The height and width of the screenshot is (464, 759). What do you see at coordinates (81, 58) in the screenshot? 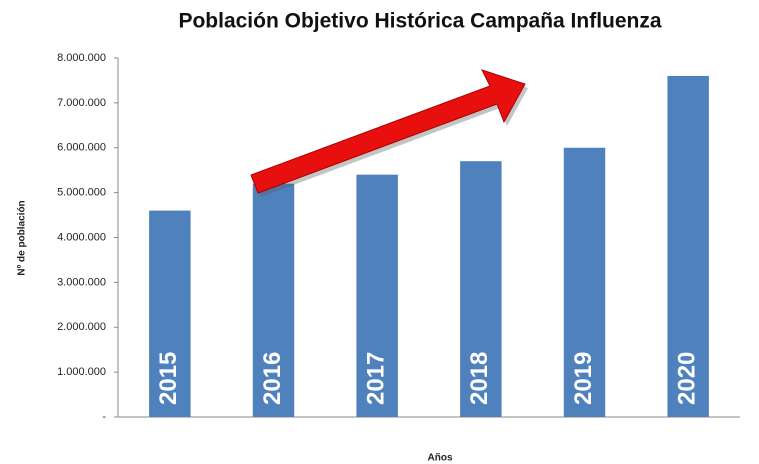
I see `y-tick-label: 8.000.000` at bounding box center [81, 58].